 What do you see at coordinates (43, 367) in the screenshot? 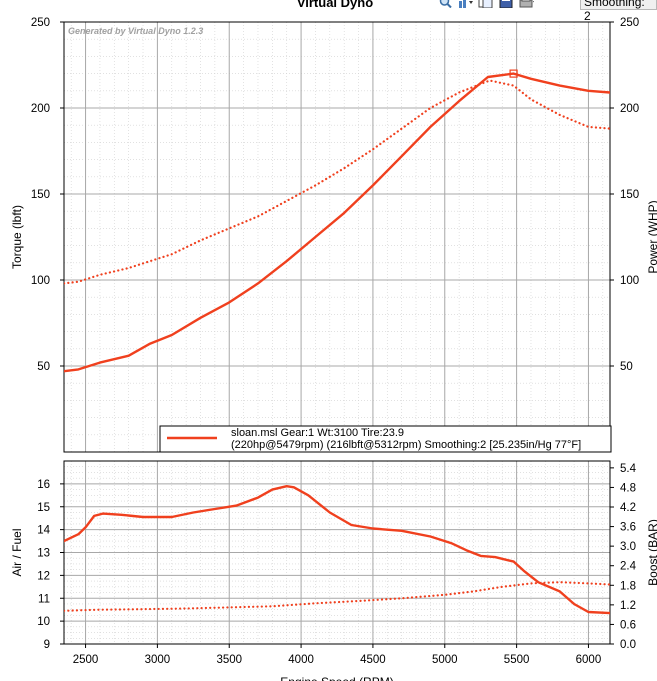
I see `y-tick-label: 50` at bounding box center [43, 367].